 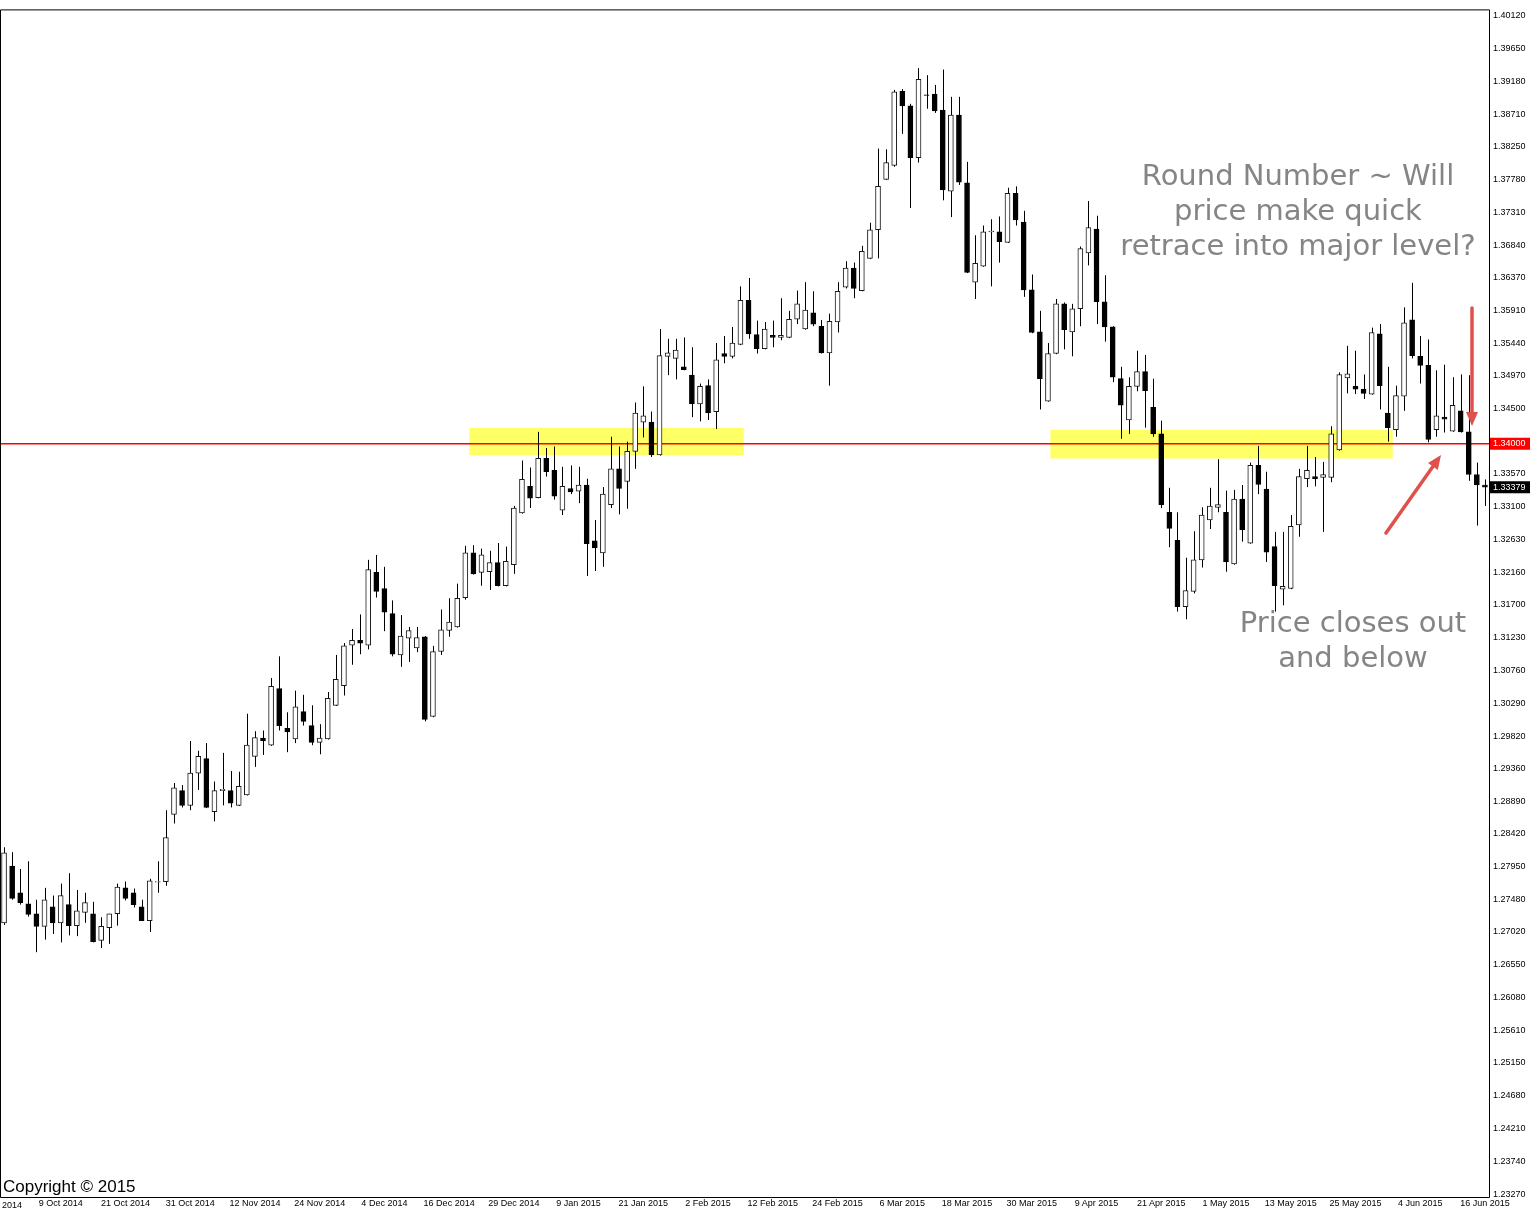 I want to click on x-tick-label: 31 Oct 2014, so click(x=190, y=1202).